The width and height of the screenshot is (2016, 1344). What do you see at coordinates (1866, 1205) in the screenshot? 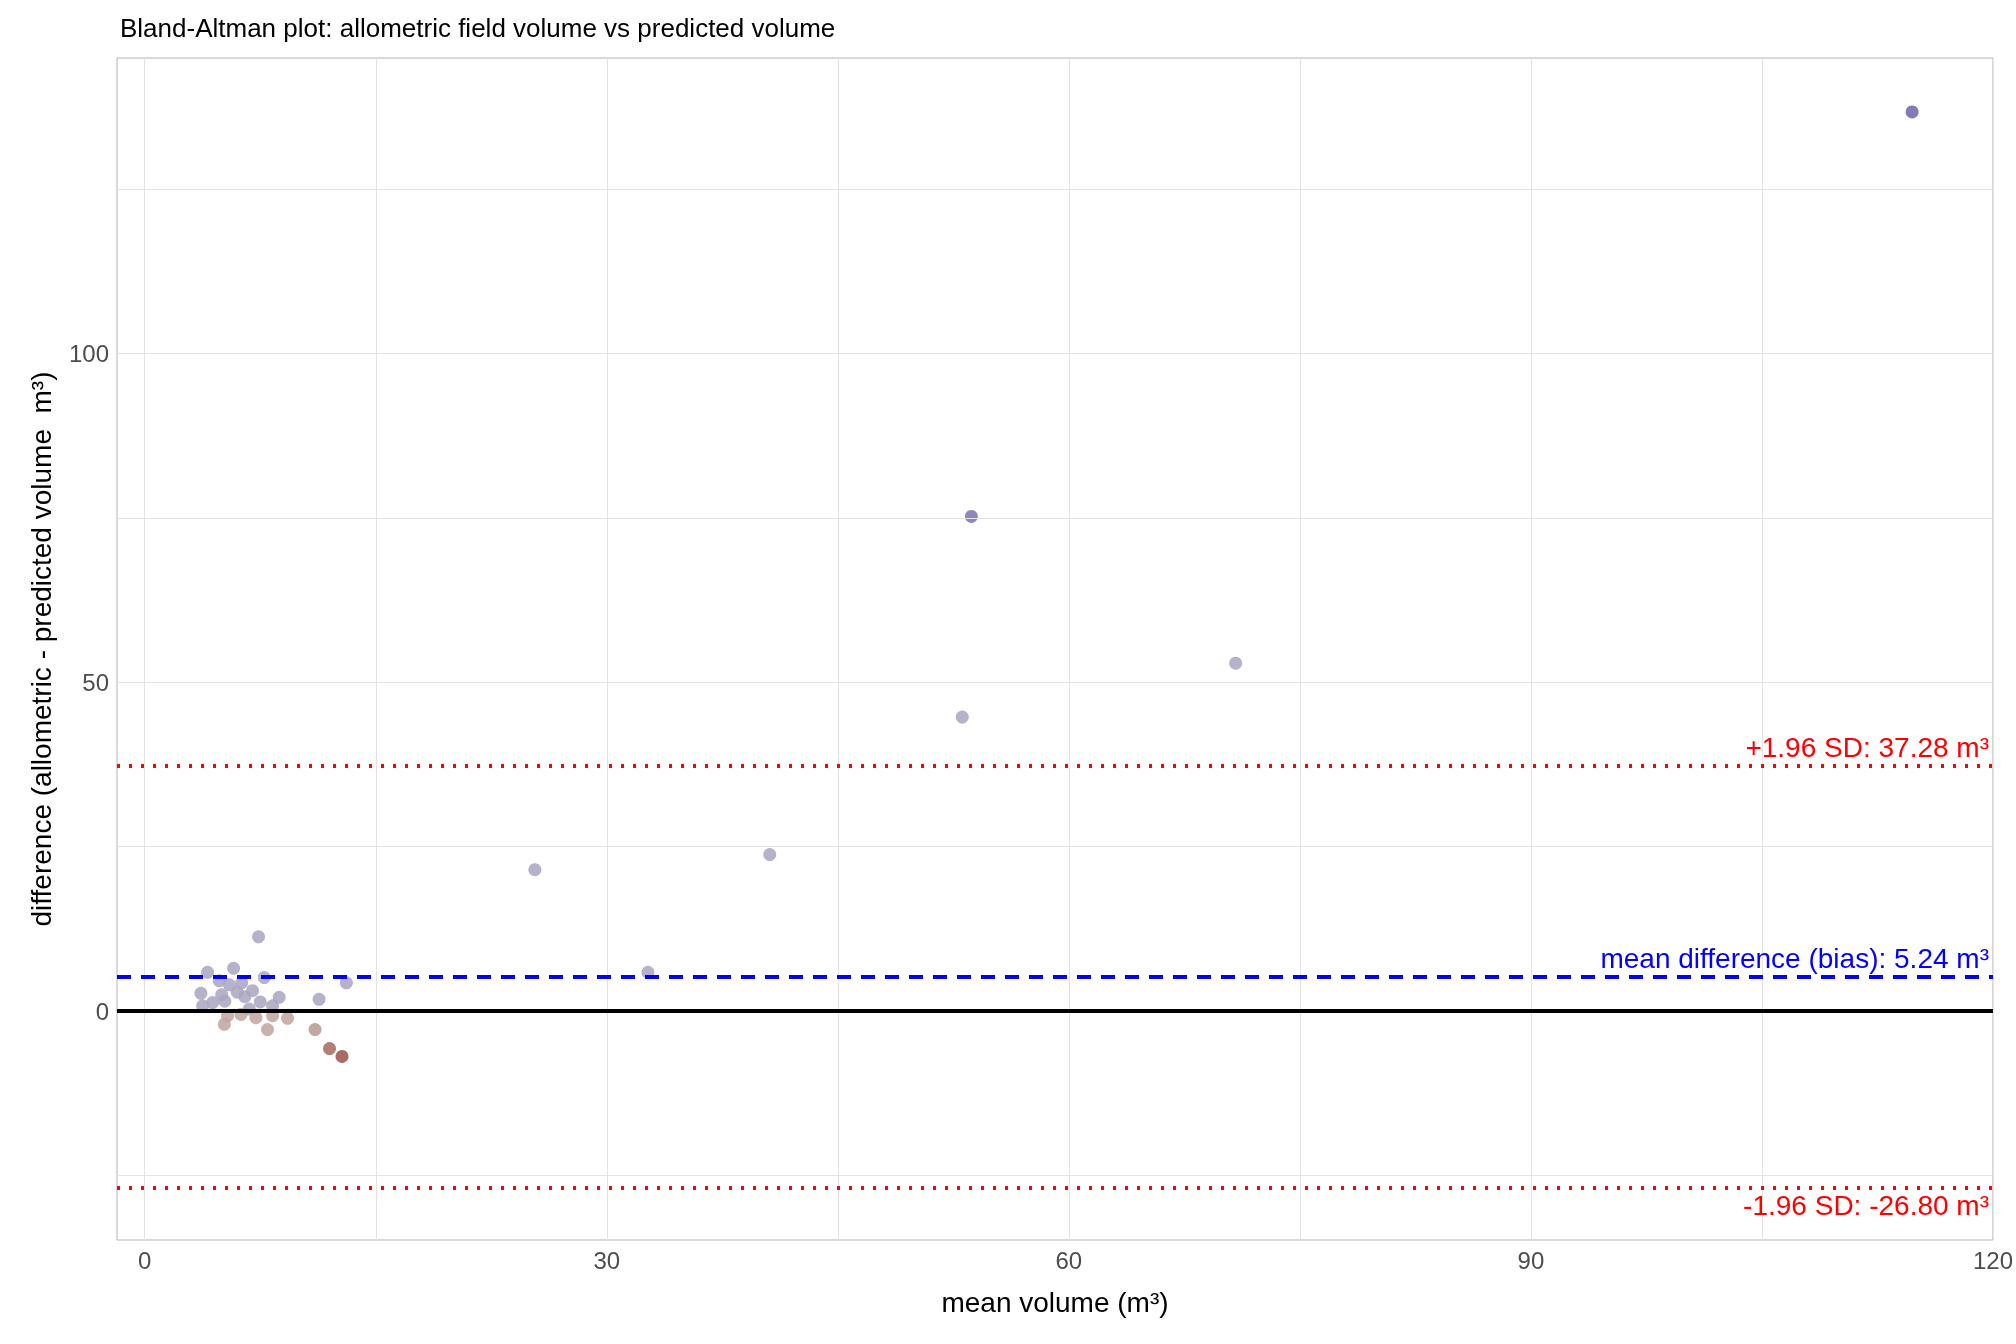
I see `ref-line-label: -1.96 SD: -26.80 m³` at bounding box center [1866, 1205].